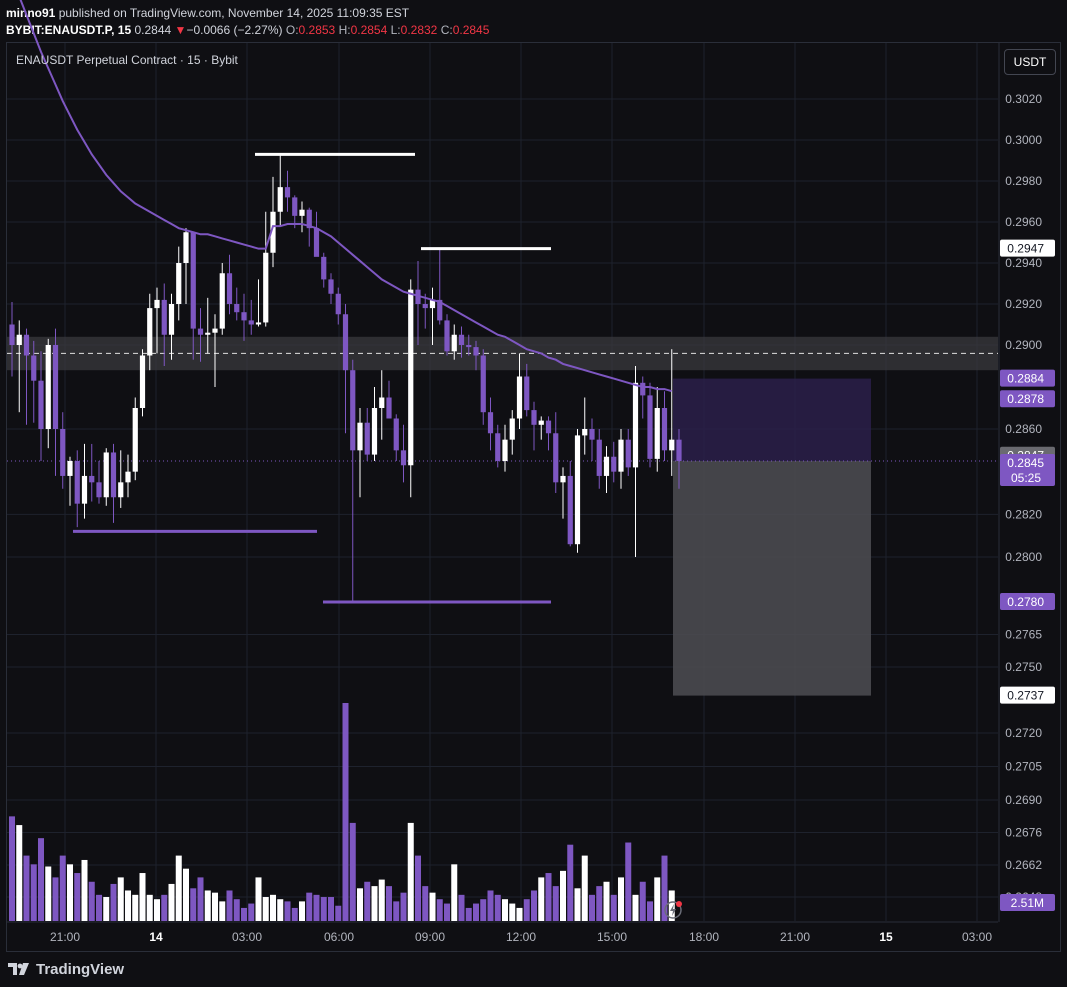  I want to click on symbol-label: BYBIT:ENAUSDT.P, 15, so click(69, 30).